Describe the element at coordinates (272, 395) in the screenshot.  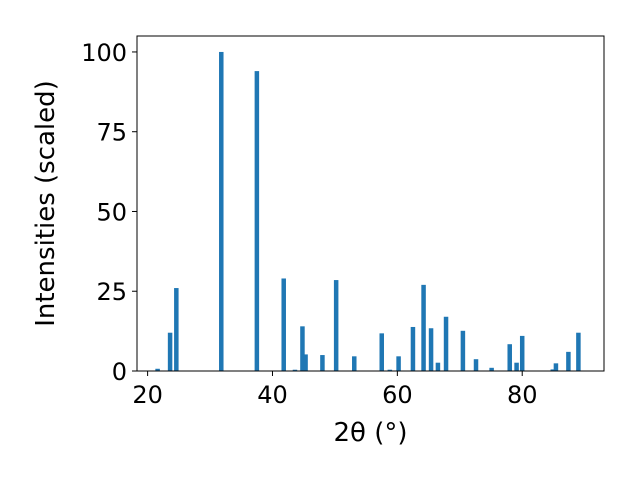
I see `x-tick-label: 40` at that location.